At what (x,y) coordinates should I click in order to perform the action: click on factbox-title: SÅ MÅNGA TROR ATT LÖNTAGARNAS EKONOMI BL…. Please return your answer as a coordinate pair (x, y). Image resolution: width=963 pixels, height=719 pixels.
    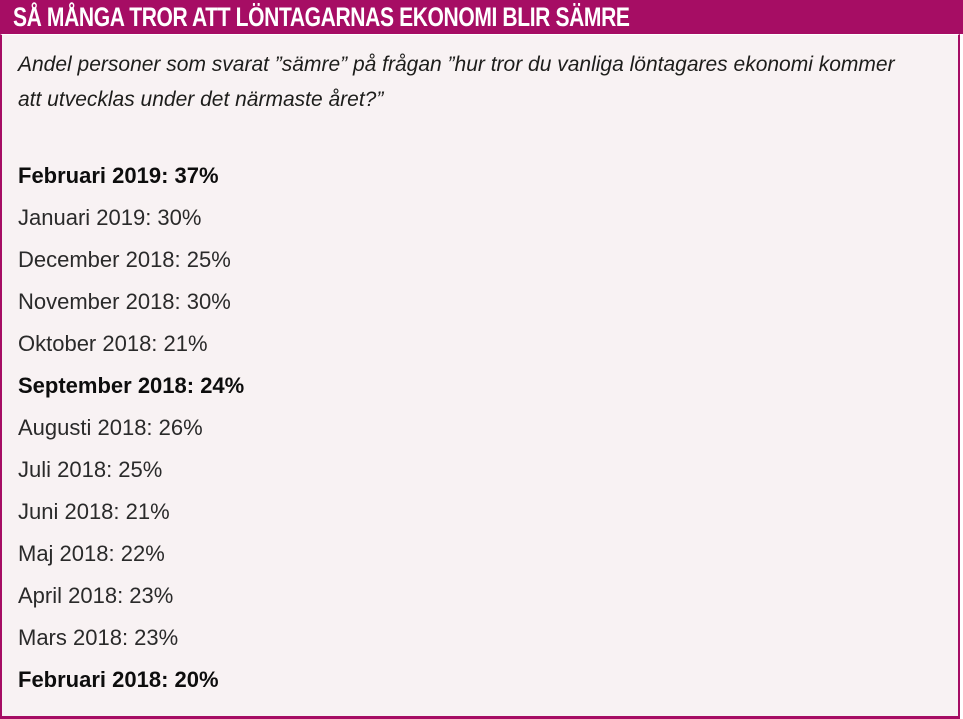
    Looking at the image, I should click on (321, 16).